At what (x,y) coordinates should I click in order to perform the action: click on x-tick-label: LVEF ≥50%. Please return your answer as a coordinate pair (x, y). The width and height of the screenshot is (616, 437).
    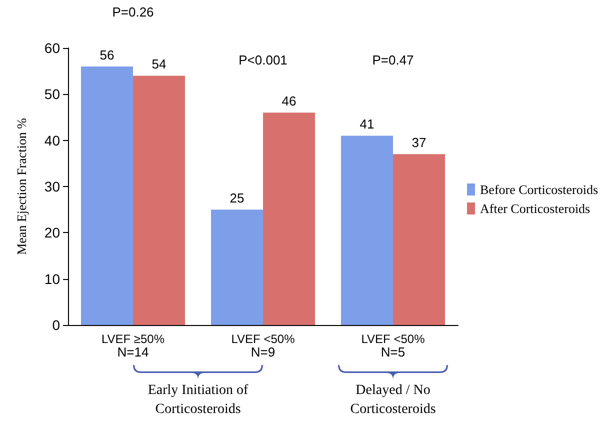
    Looking at the image, I should click on (133, 339).